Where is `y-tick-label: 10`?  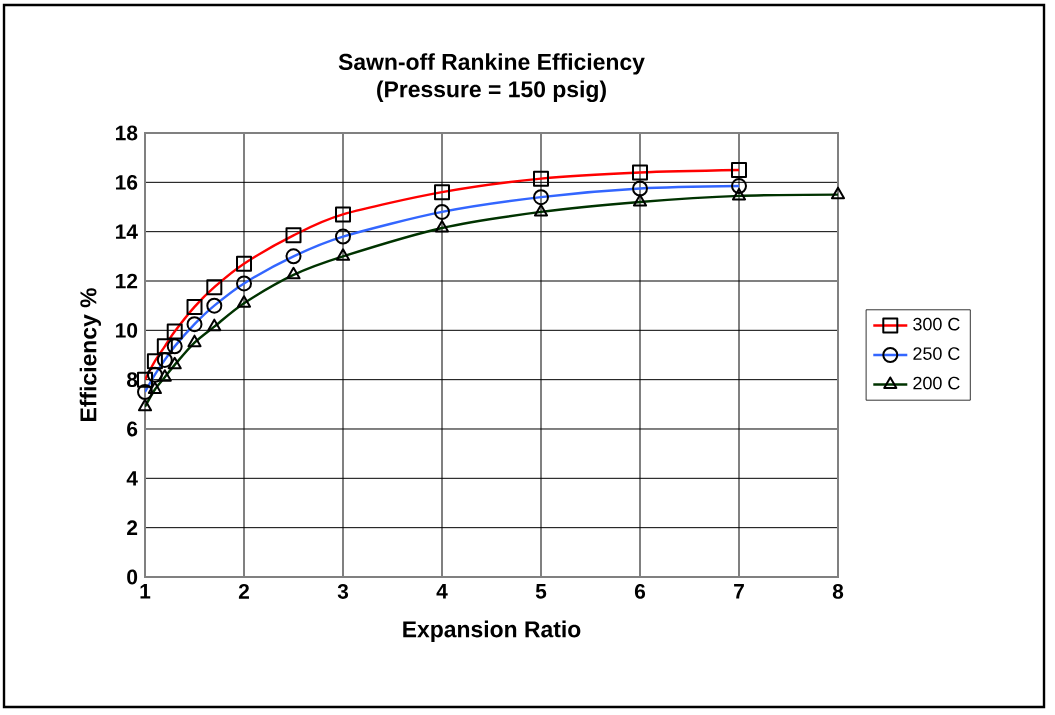
y-tick-label: 10 is located at coordinates (127, 330).